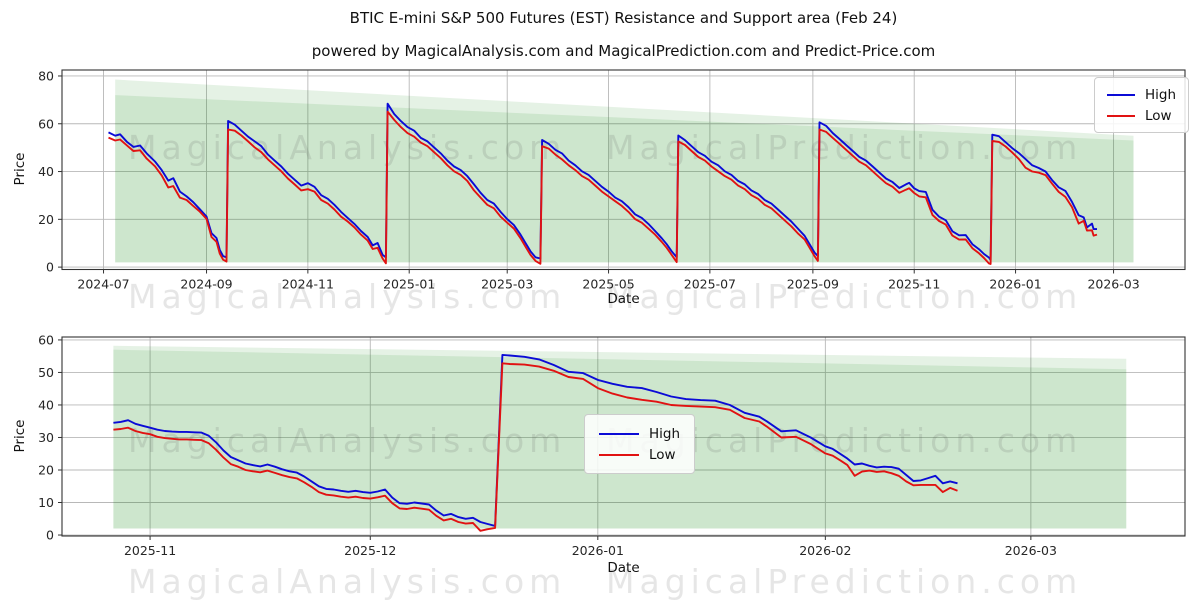  Describe the element at coordinates (623, 299) in the screenshot. I see `x-axis-label-top: Date` at that location.